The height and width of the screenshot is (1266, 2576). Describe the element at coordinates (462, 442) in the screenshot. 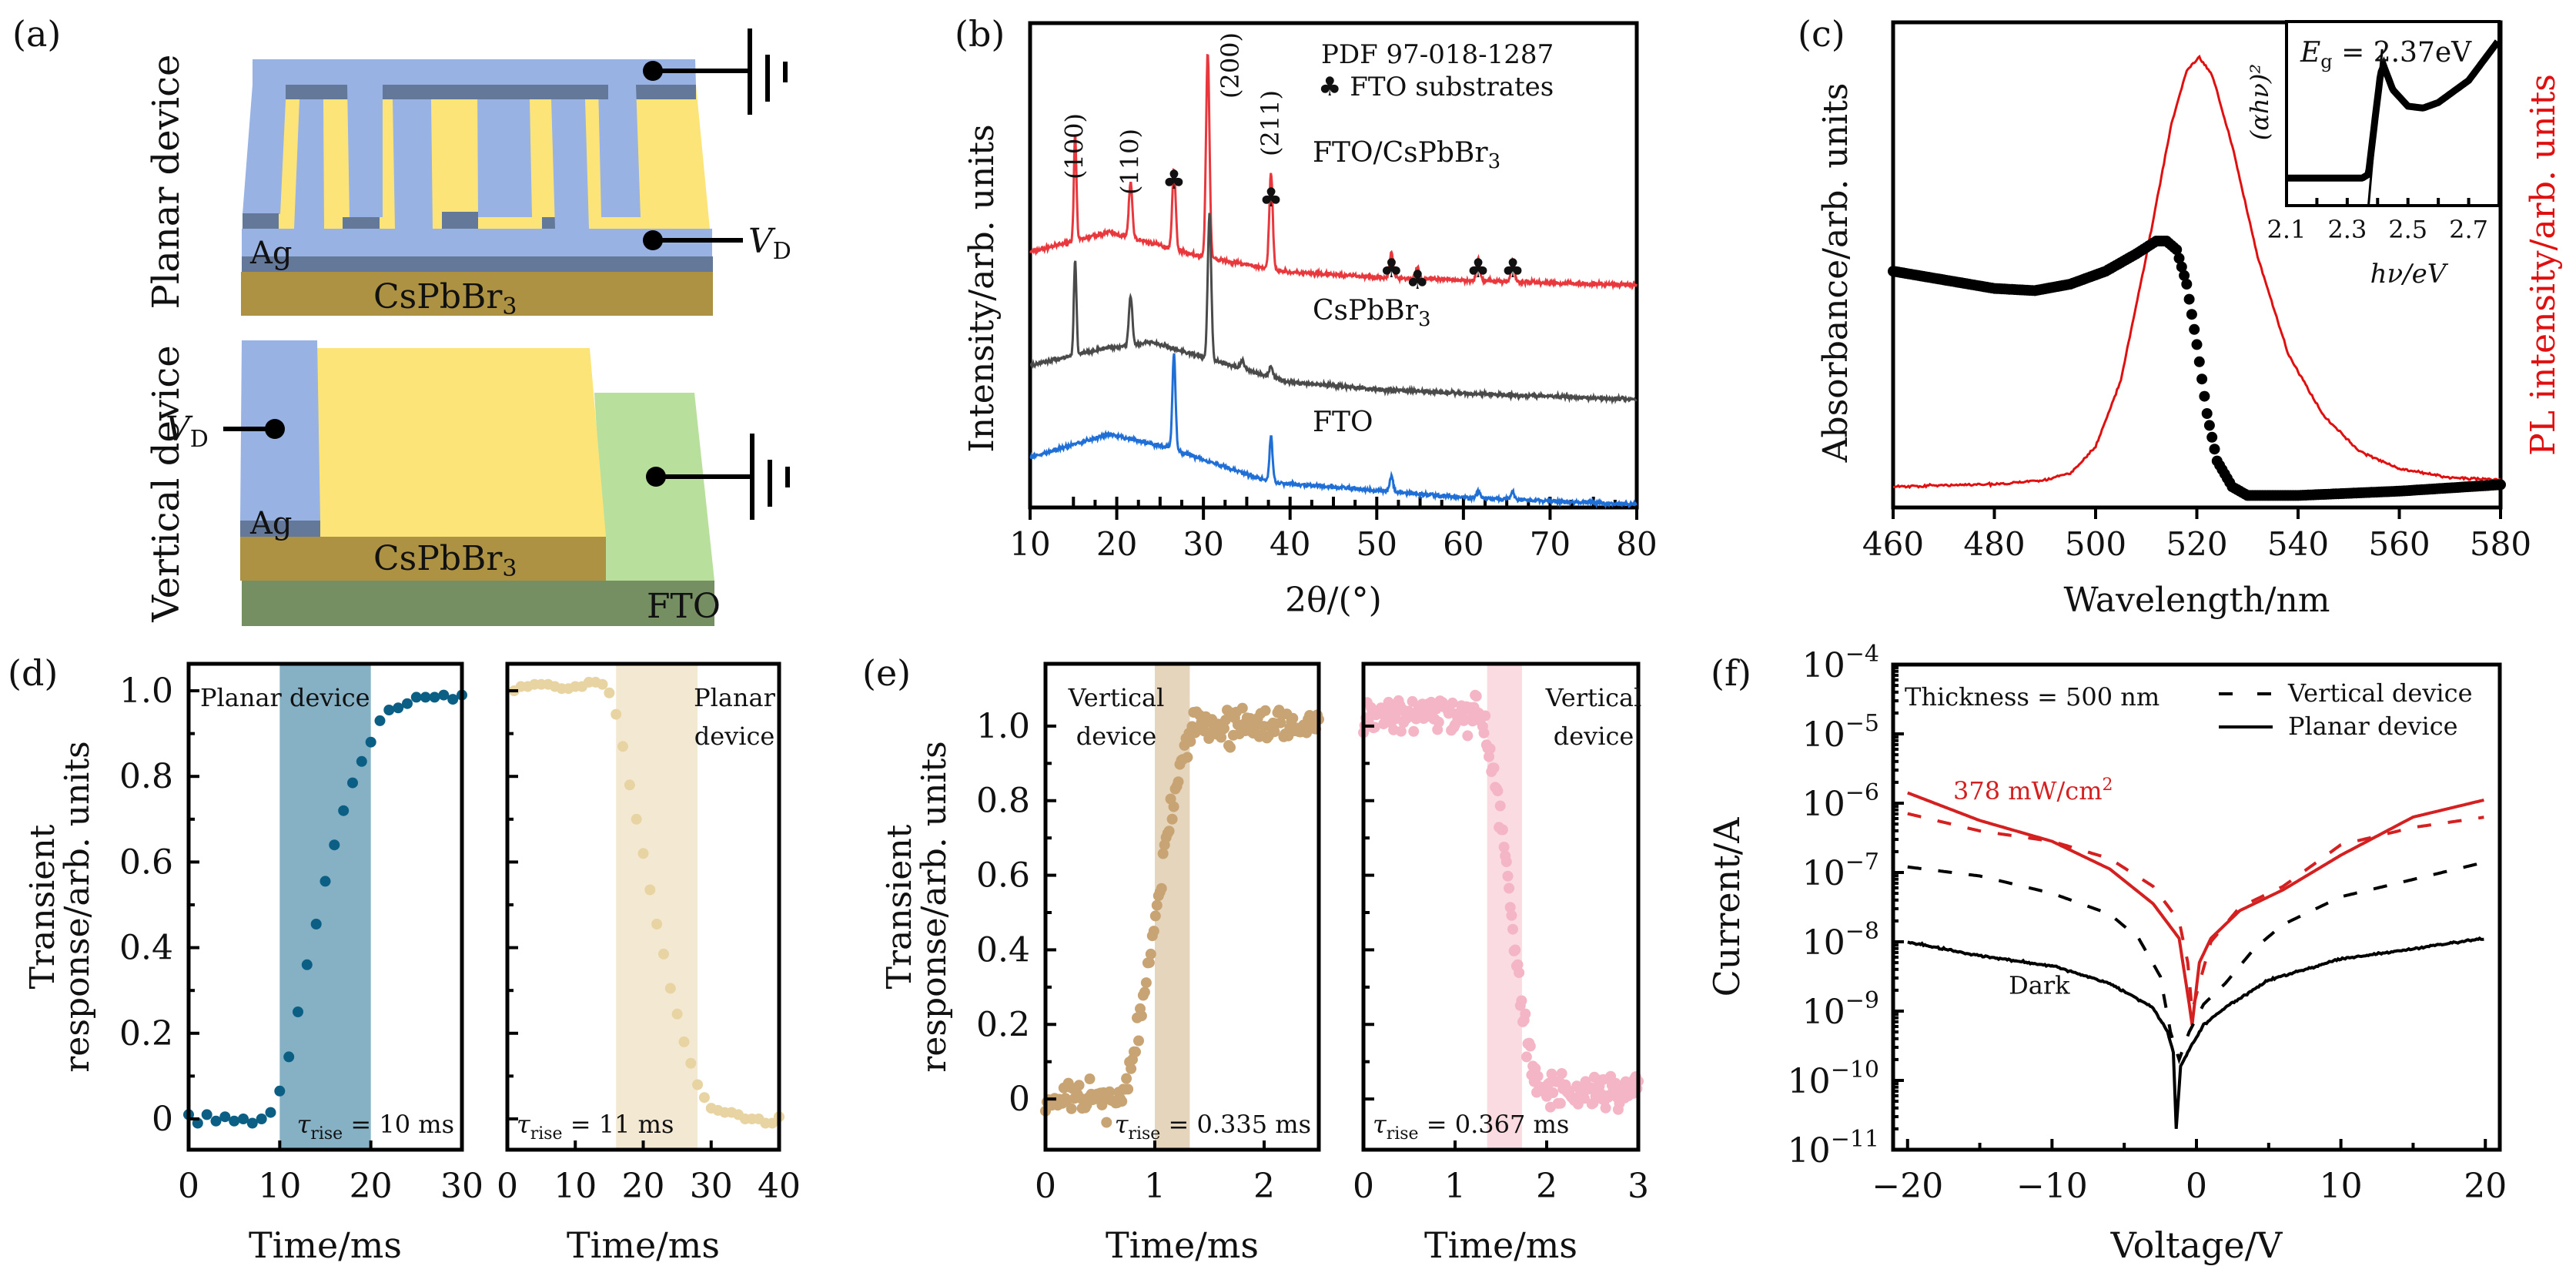

I see `vertical-perovskite-surface` at that location.